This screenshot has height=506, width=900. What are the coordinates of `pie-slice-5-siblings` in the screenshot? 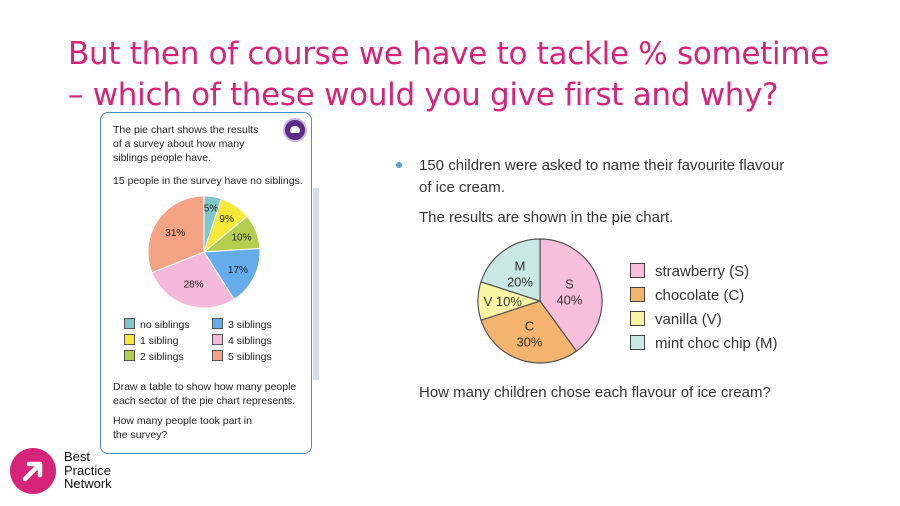 It's located at (176, 234).